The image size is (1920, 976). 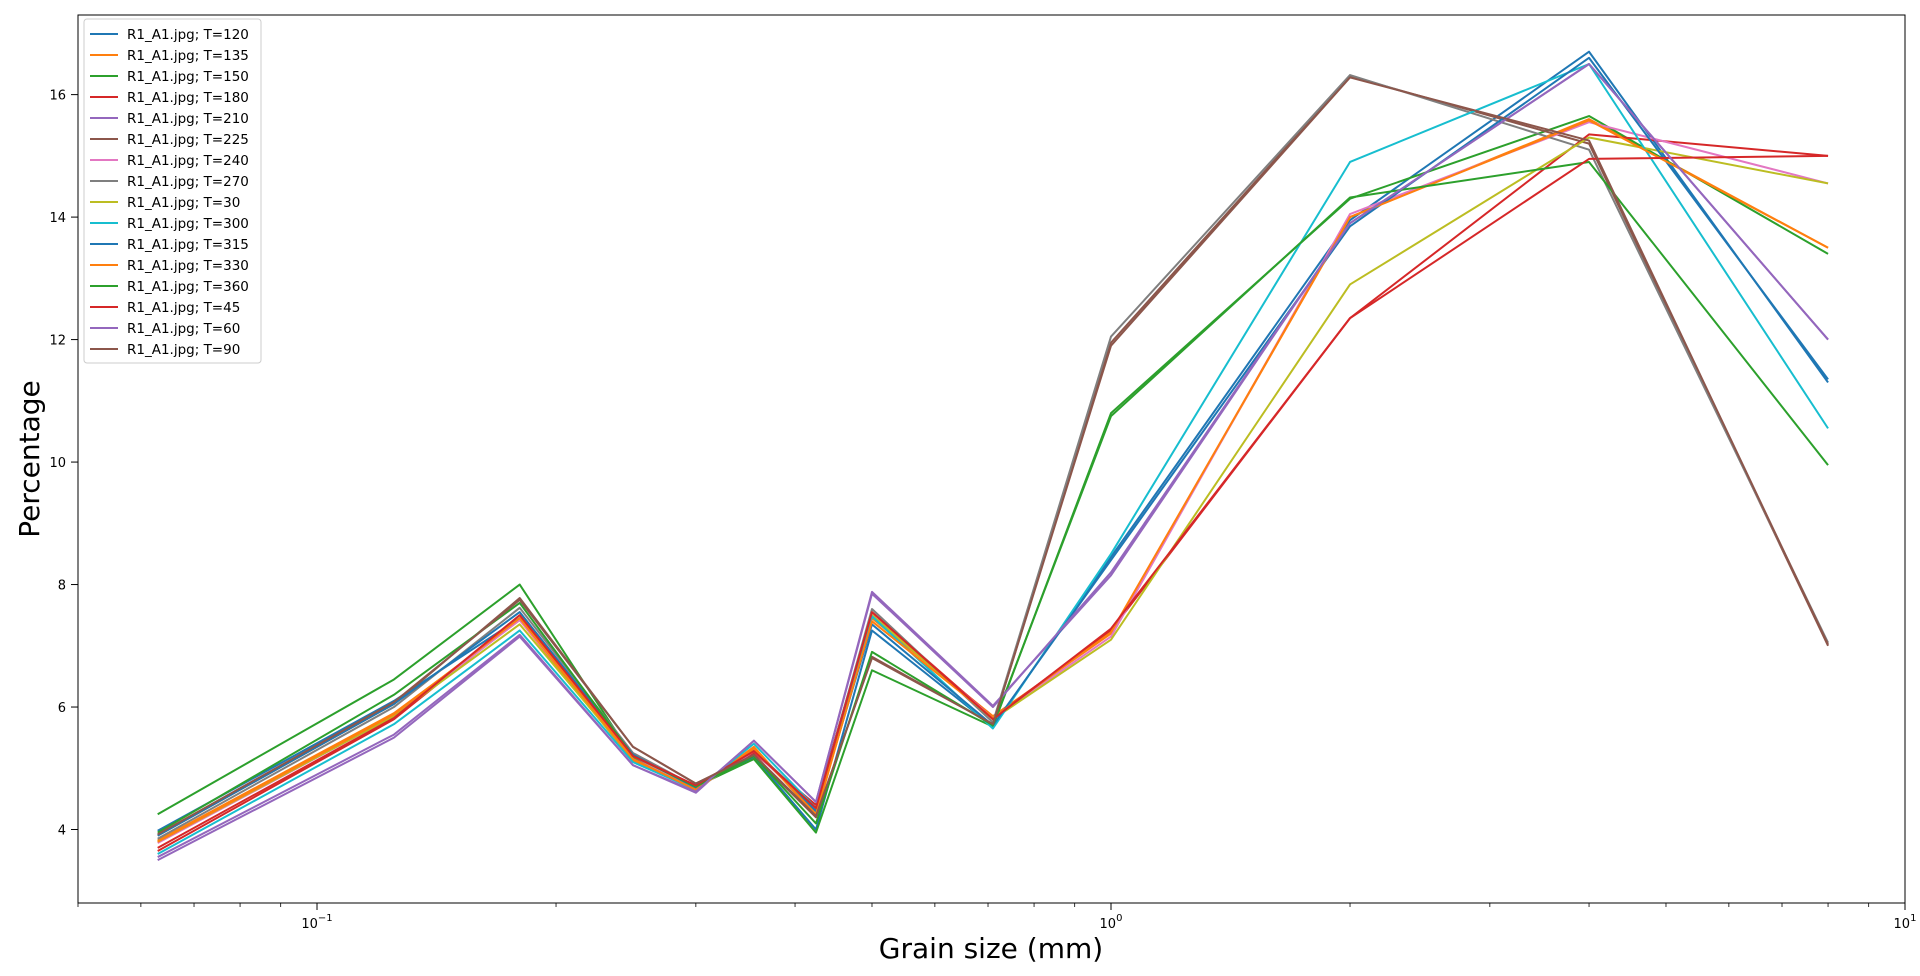 What do you see at coordinates (188, 224) in the screenshot?
I see `legend-entry-label: R1_A1.jpg; T=300` at bounding box center [188, 224].